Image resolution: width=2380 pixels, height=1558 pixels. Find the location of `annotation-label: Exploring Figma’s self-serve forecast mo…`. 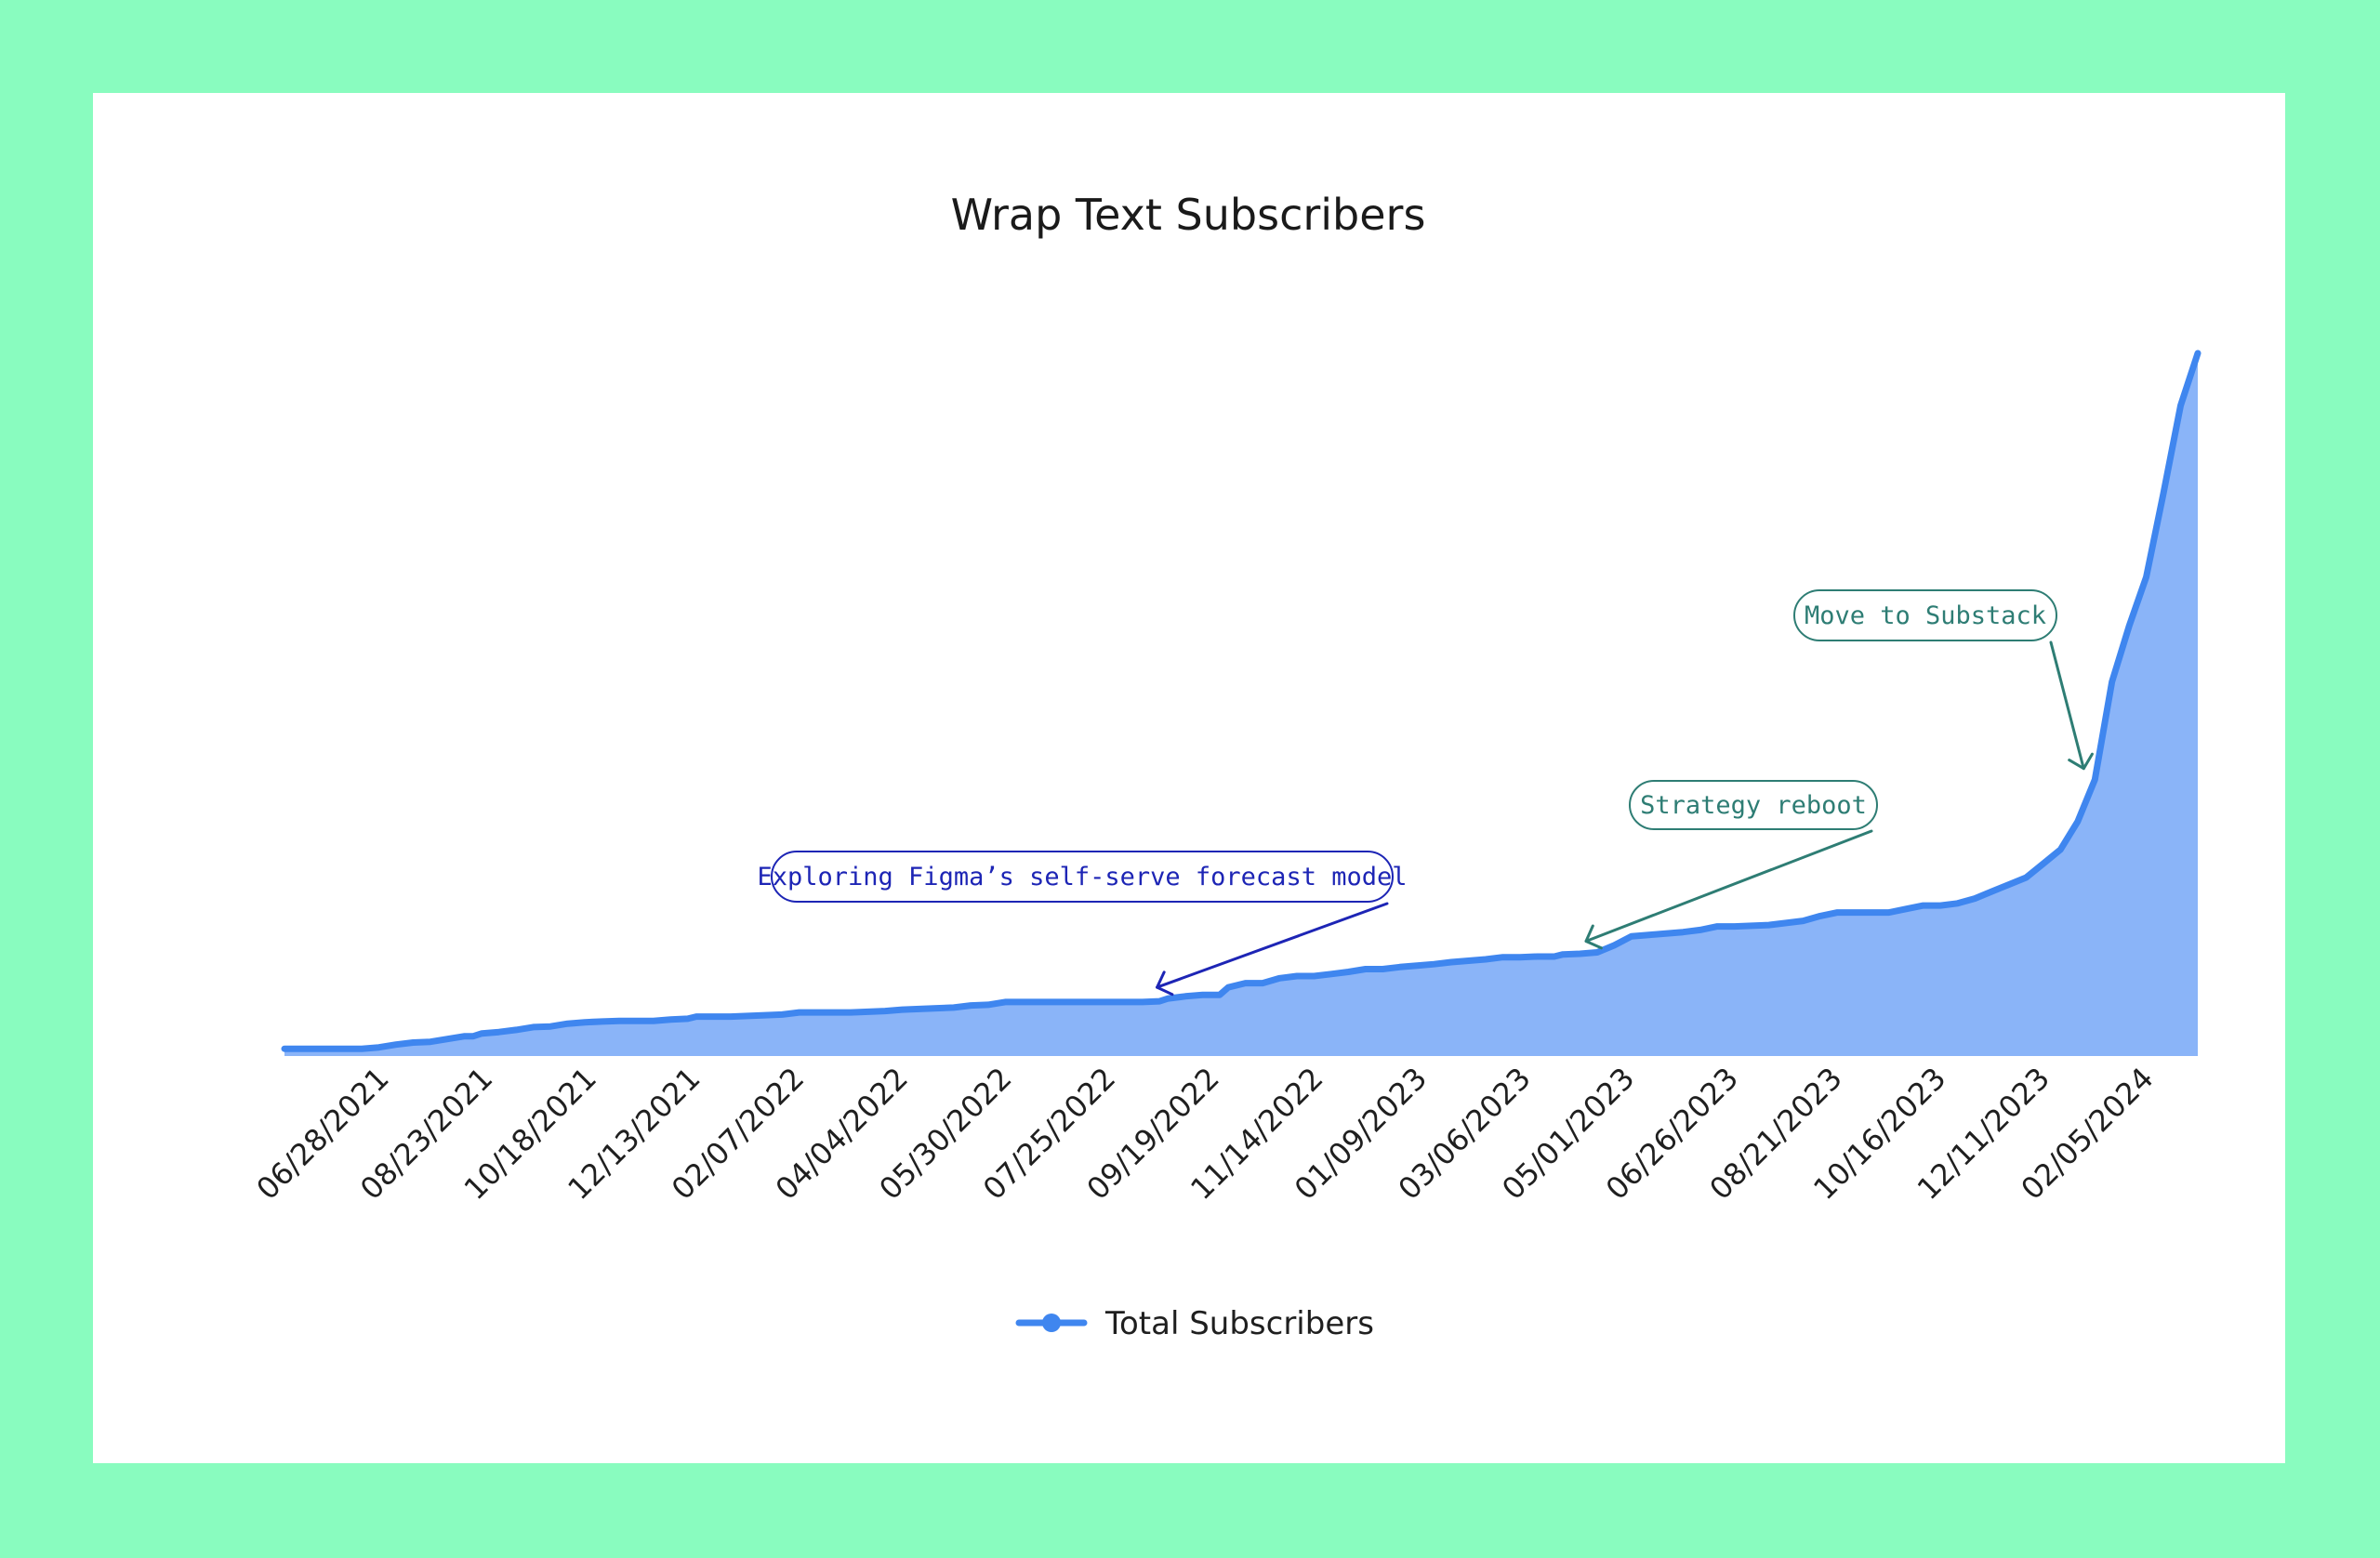

annotation-label: Exploring Figma’s self-serve forecast mo… is located at coordinates (1083, 877).